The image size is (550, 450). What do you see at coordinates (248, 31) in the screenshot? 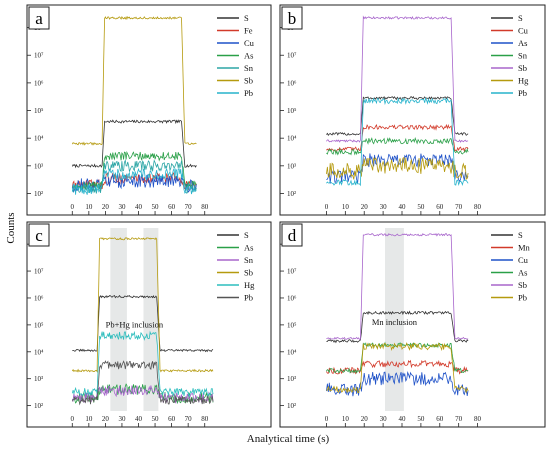
I see `legend-label: Fe` at bounding box center [248, 31].